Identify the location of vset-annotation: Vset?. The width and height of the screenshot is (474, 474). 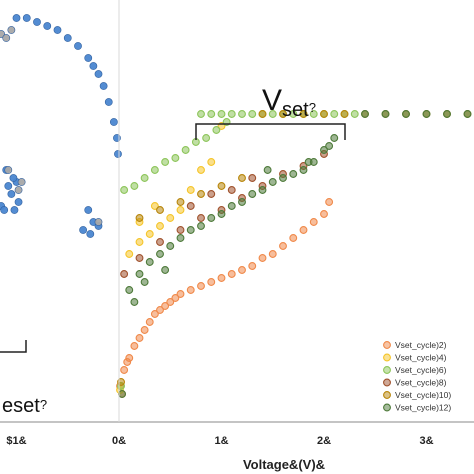
(270, 112).